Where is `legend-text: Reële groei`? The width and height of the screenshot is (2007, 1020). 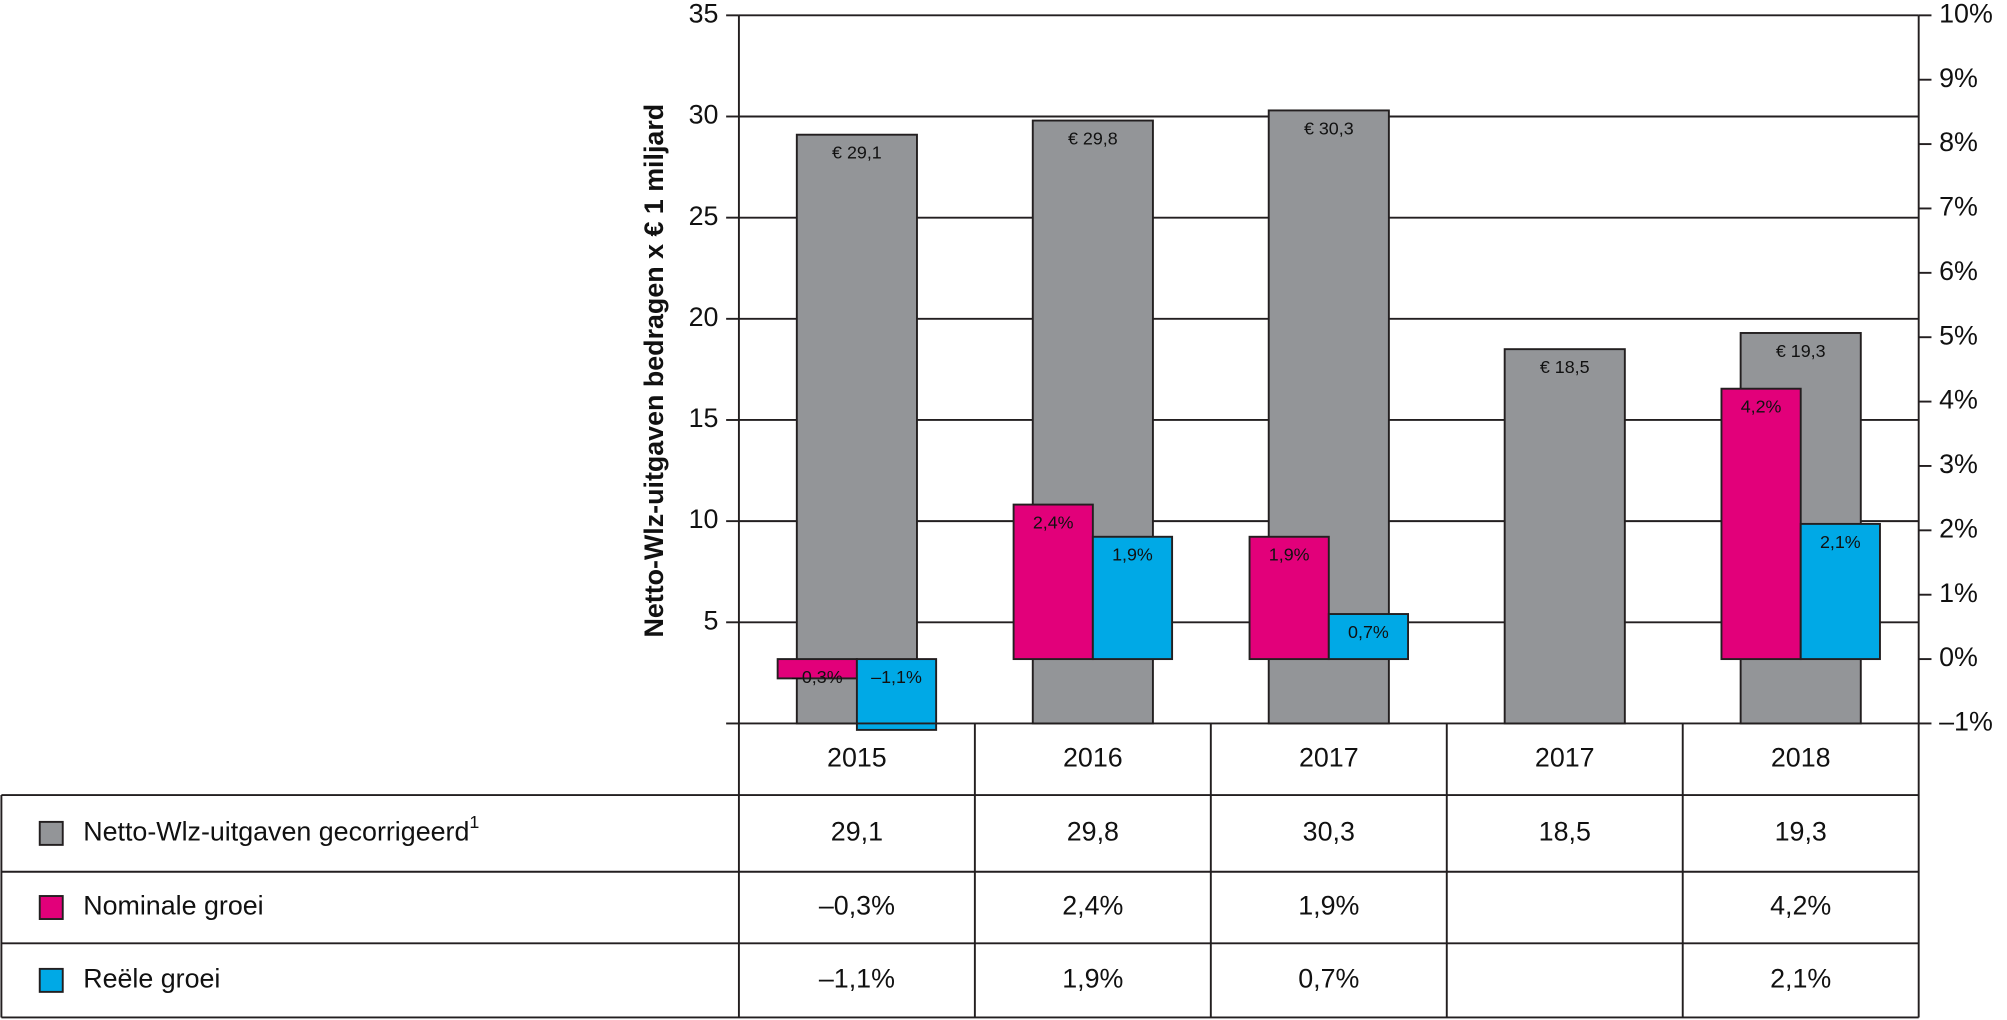 legend-text: Reële groei is located at coordinates (151, 978).